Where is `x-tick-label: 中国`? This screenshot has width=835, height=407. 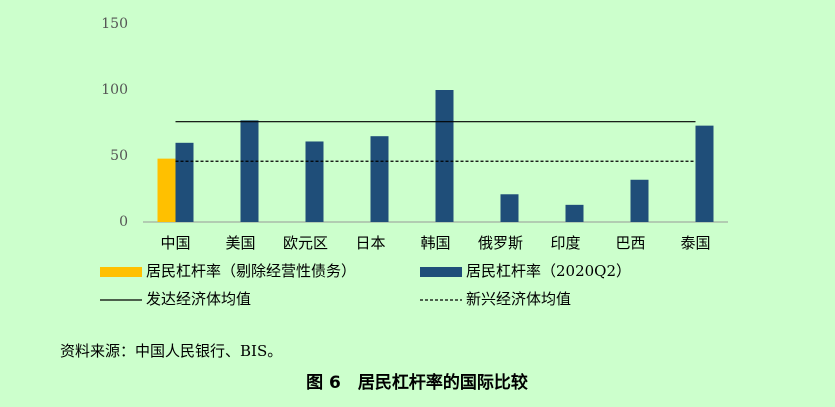 x-tick-label: 中国 is located at coordinates (175, 243).